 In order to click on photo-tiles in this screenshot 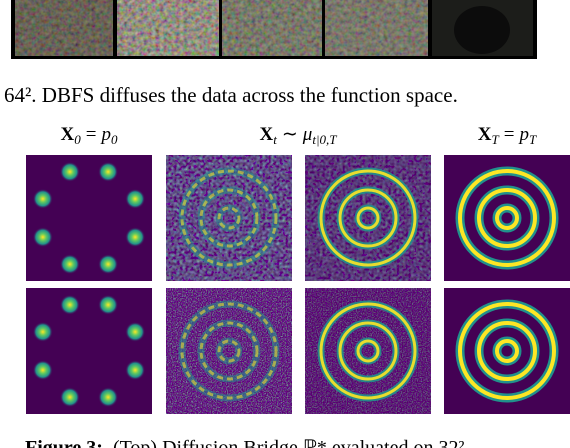, I will do `click(274, 28)`.